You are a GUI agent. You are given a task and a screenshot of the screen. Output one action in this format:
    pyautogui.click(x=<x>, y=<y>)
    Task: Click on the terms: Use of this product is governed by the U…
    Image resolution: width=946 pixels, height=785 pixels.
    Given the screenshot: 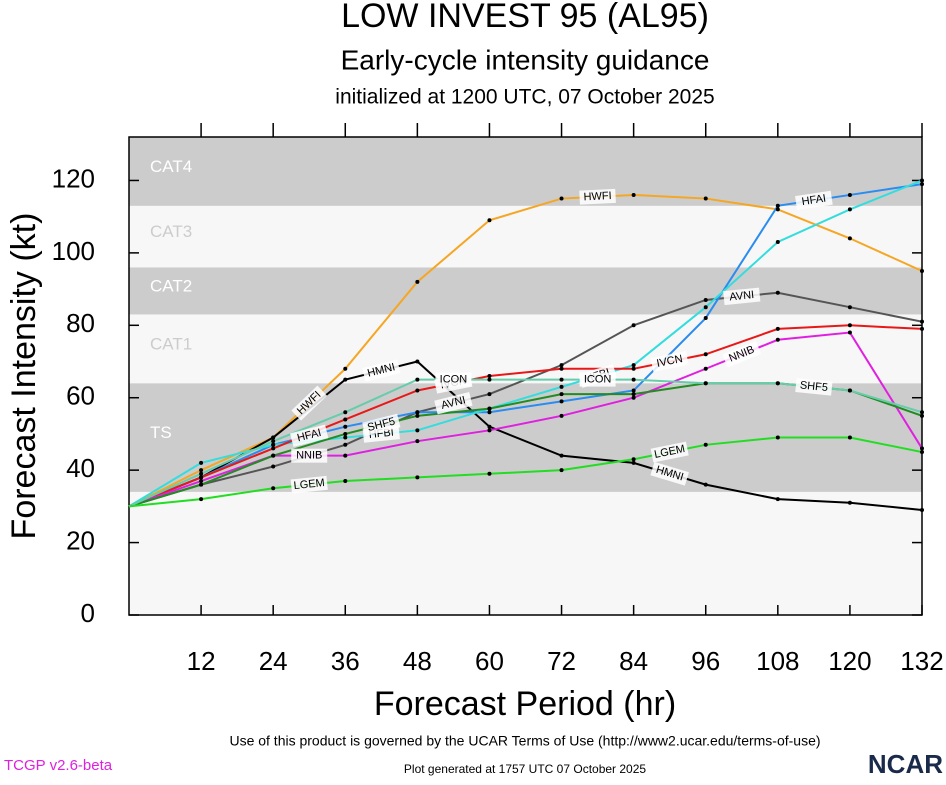 What is the action you would take?
    pyautogui.click(x=524, y=741)
    